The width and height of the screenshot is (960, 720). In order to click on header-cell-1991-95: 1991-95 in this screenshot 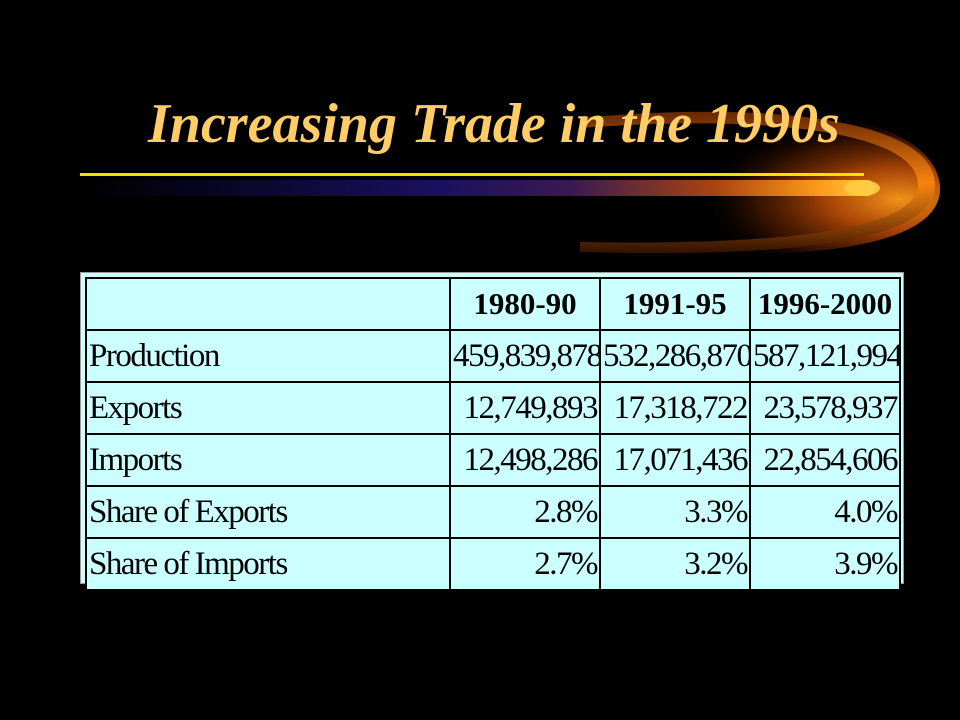, I will do `click(675, 304)`.